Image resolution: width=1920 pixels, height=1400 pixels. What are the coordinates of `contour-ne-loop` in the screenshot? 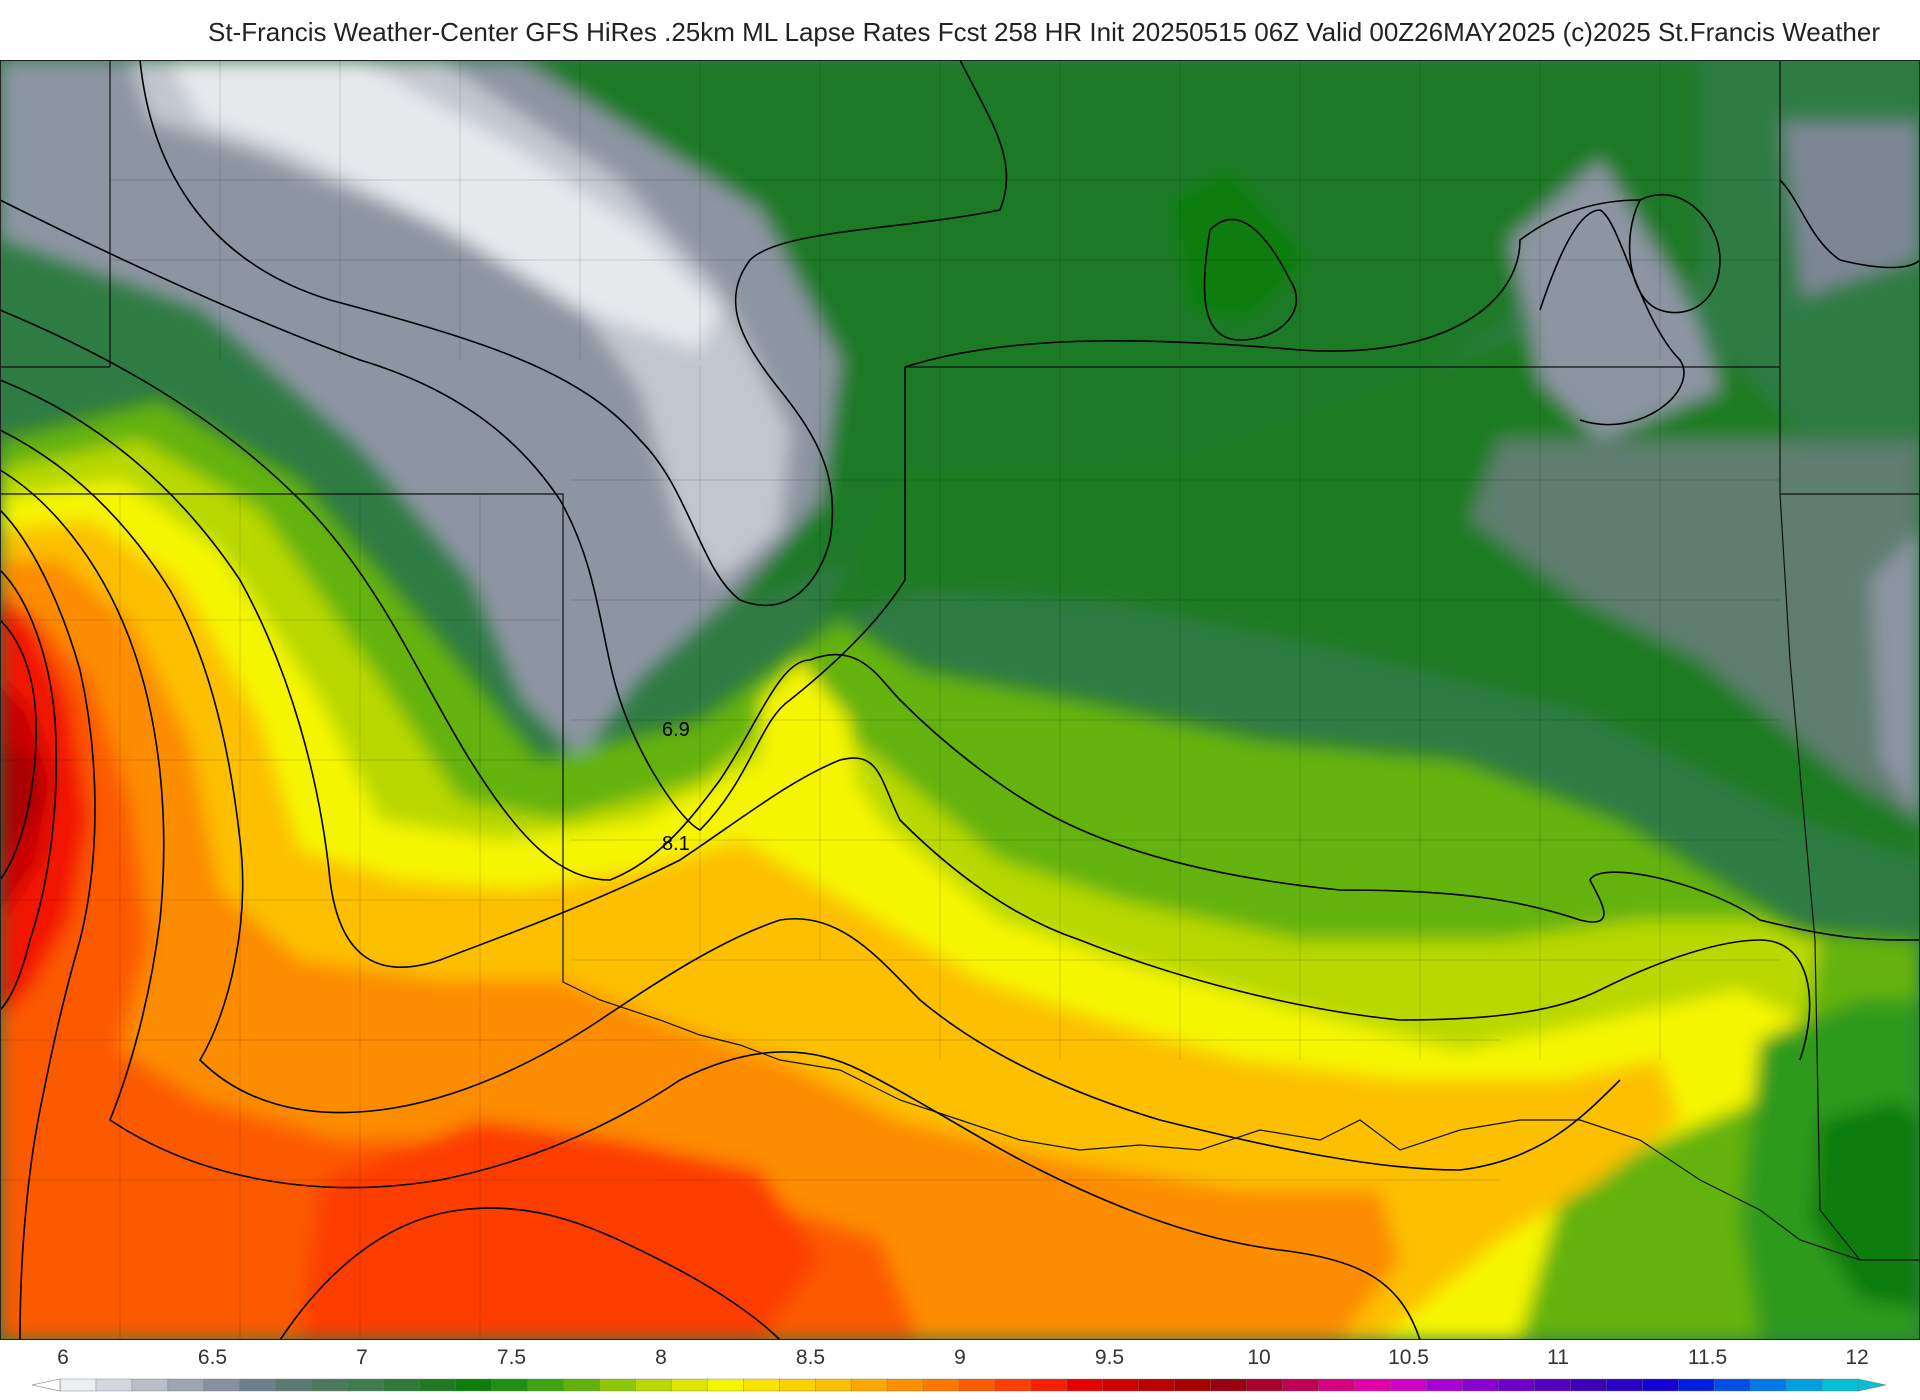 It's located at (1674, 253).